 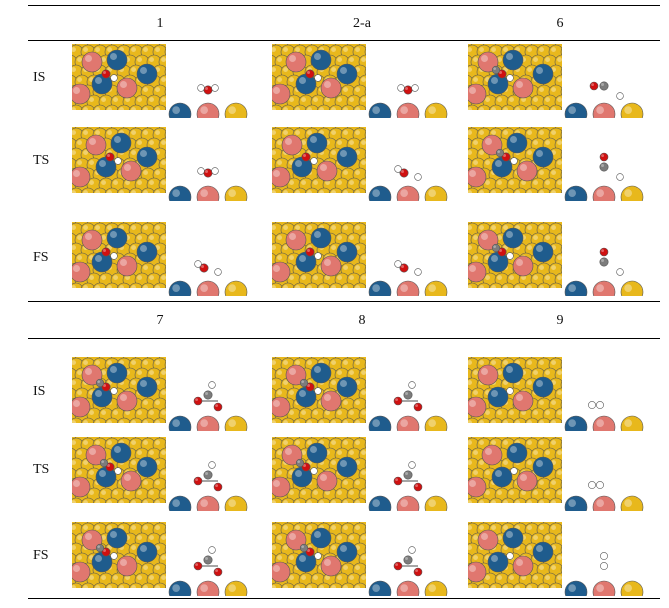 What do you see at coordinates (41, 469) in the screenshot?
I see `row-label-ts-2: TS` at bounding box center [41, 469].